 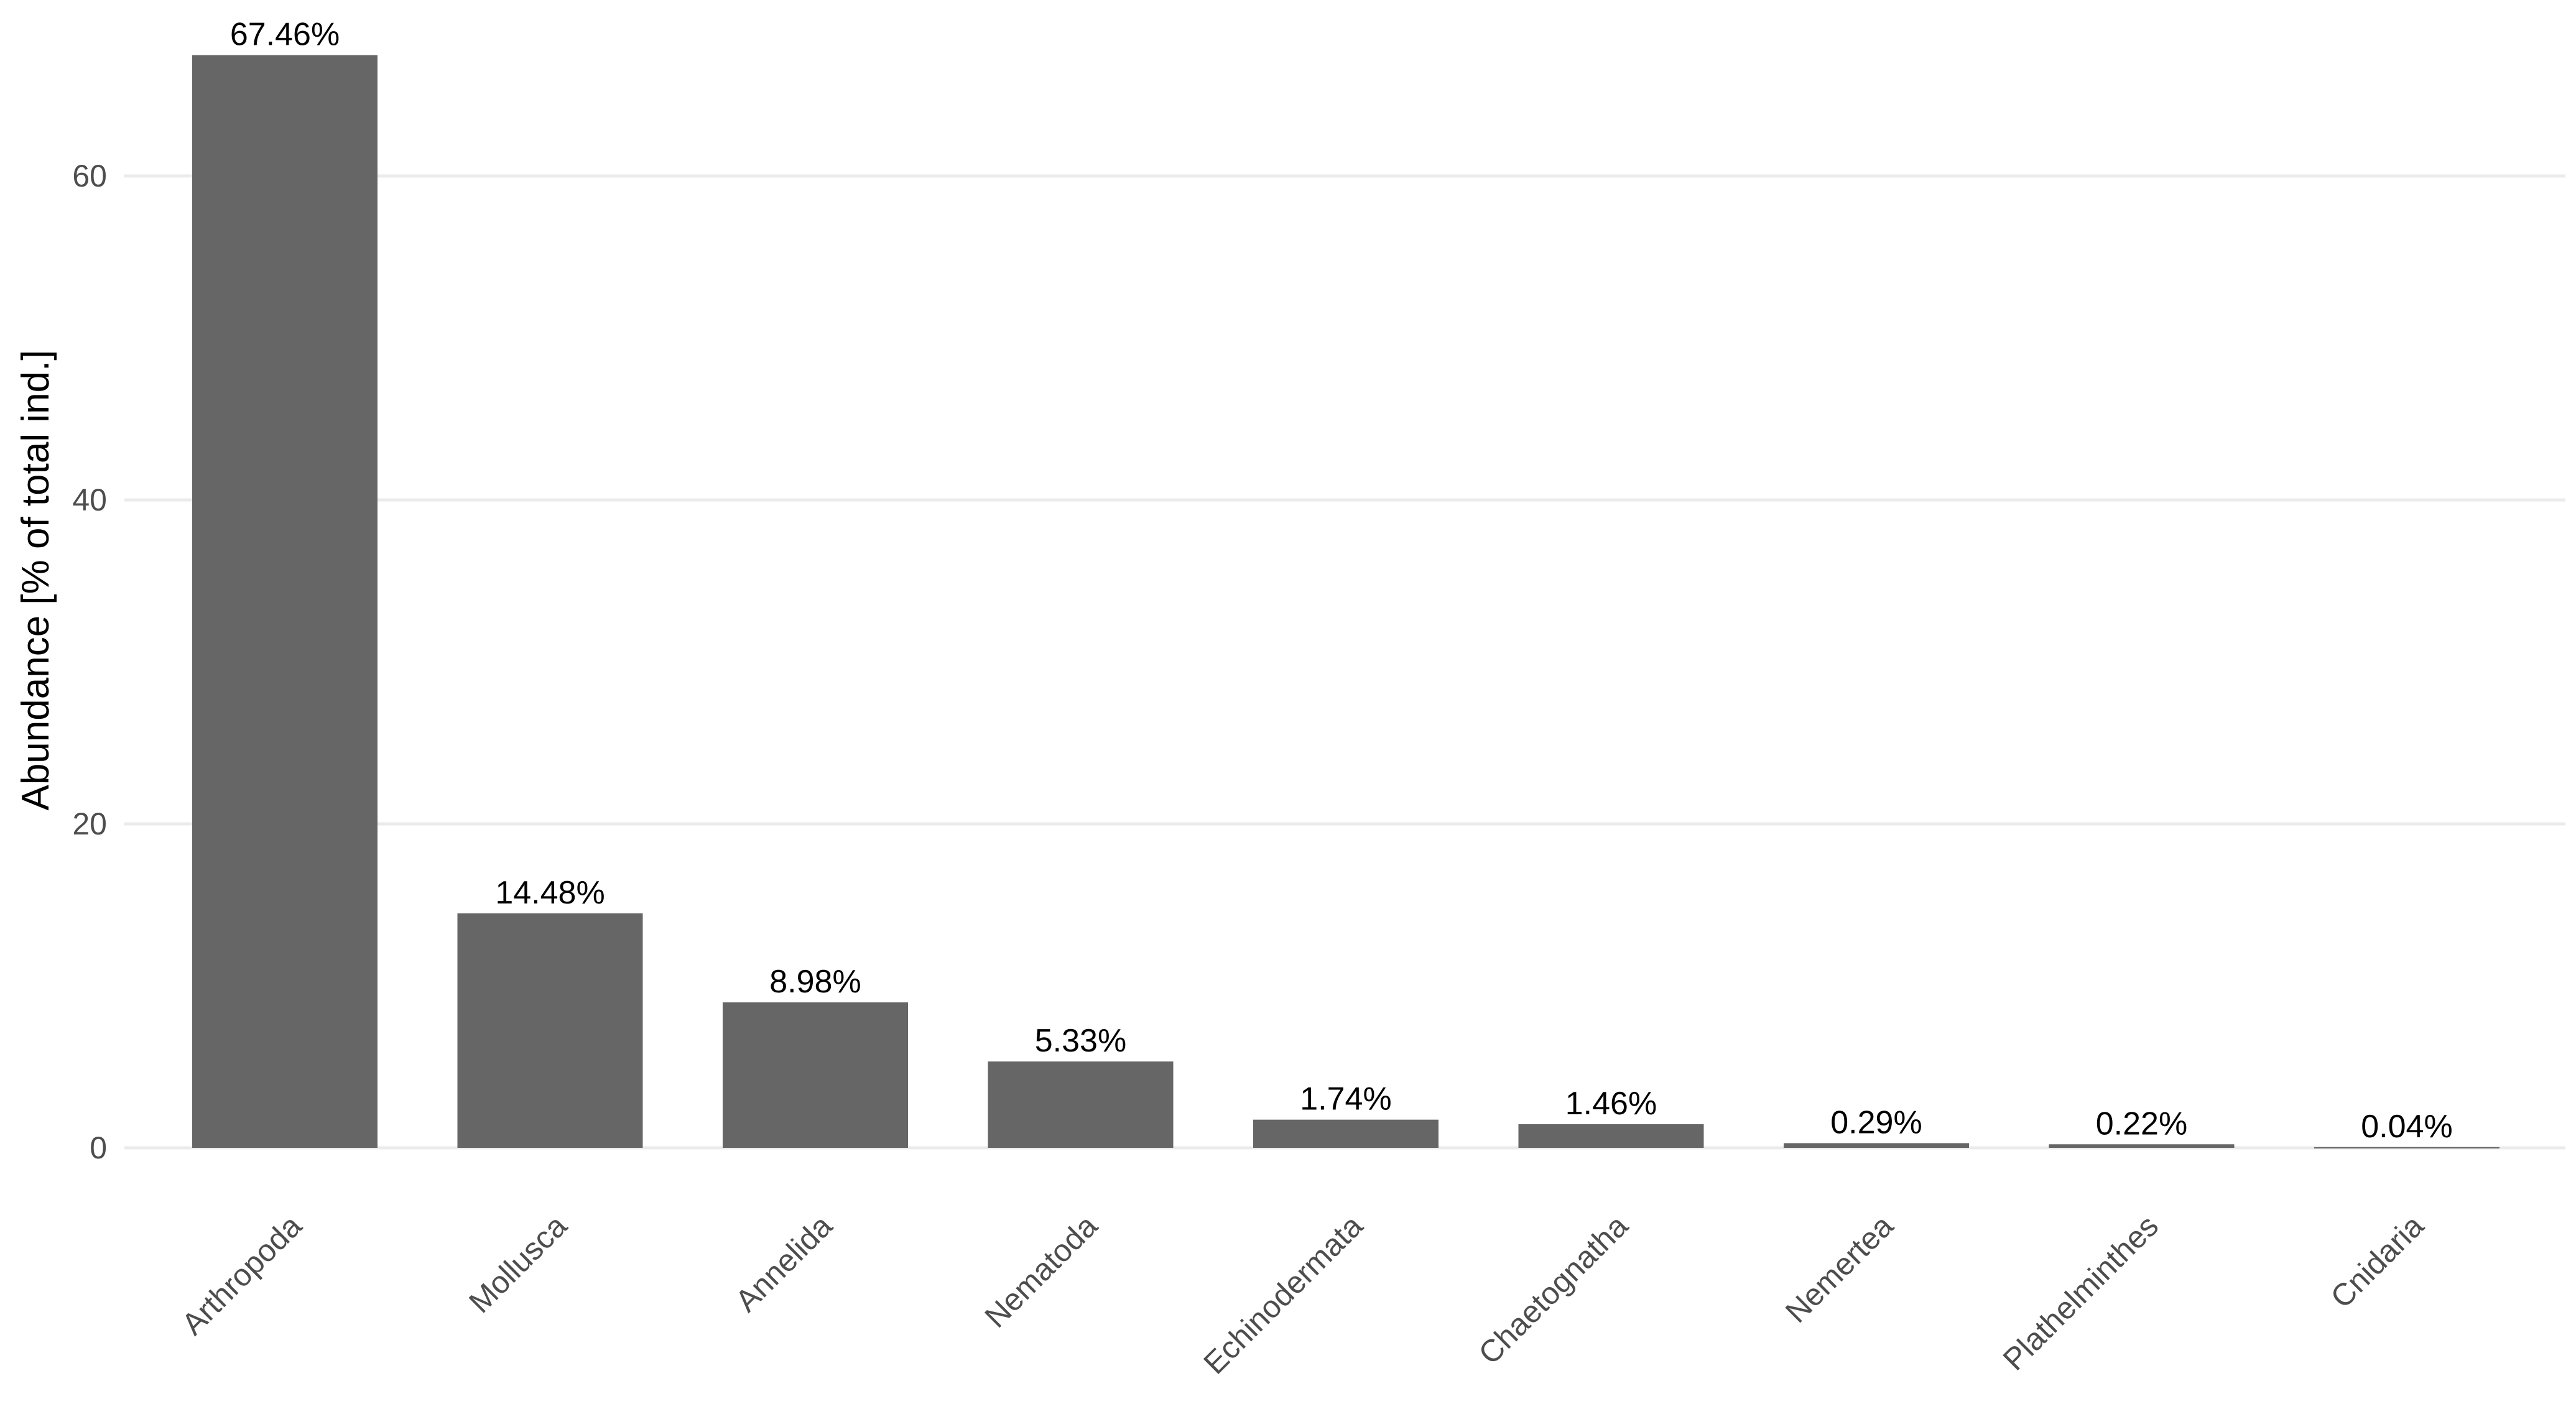 What do you see at coordinates (1346, 1133) in the screenshot?
I see `bar-echinodermata` at bounding box center [1346, 1133].